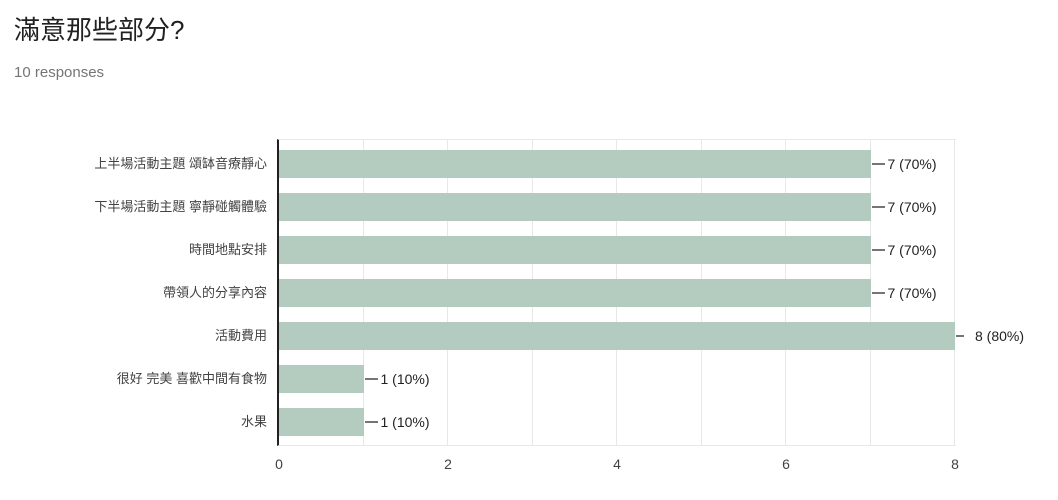 The height and width of the screenshot is (500, 1058). Describe the element at coordinates (955, 464) in the screenshot. I see `x-axis-tick-8: 8` at that location.